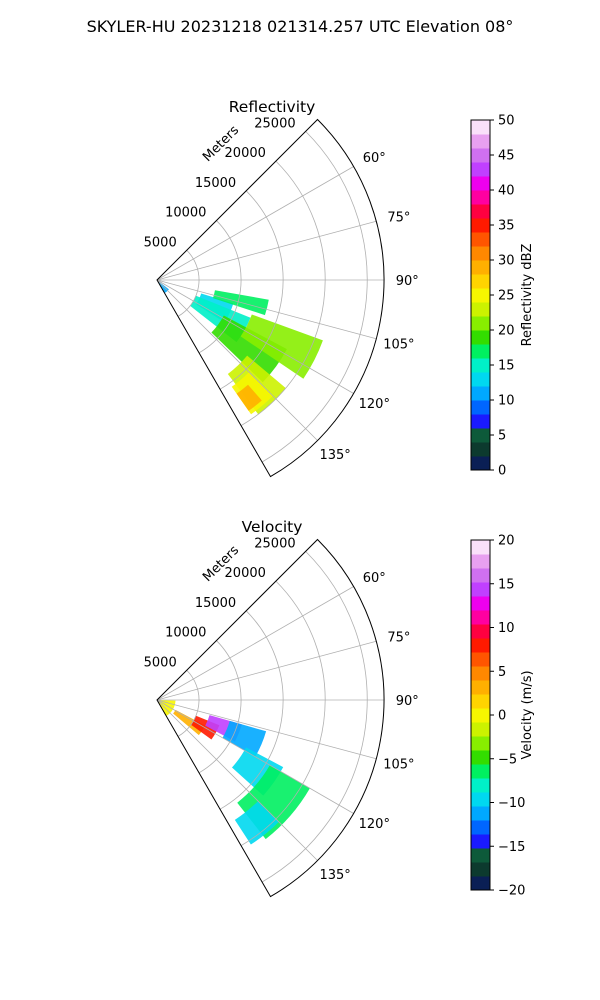 This screenshot has height=1000, width=600. Describe the element at coordinates (527, 714) in the screenshot. I see `colorbar-label: Velocity (m/s)` at that location.